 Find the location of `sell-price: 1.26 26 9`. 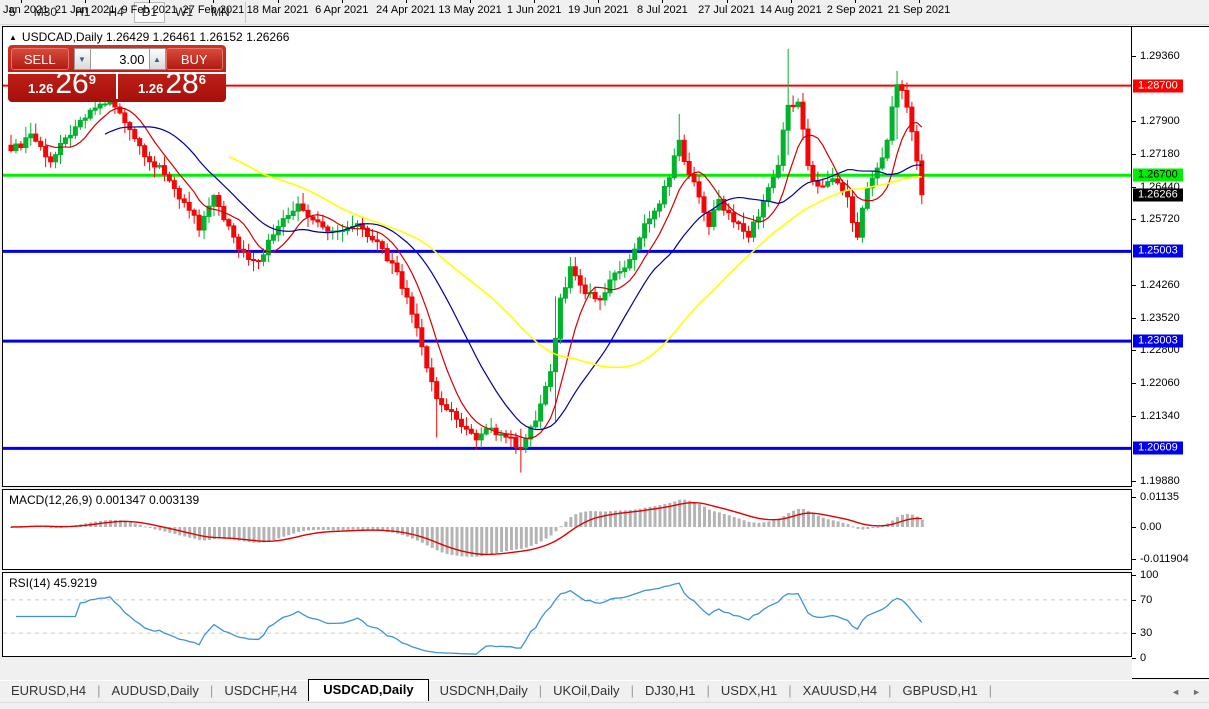

sell-price: 1.26 26 9 is located at coordinates (63, 83).